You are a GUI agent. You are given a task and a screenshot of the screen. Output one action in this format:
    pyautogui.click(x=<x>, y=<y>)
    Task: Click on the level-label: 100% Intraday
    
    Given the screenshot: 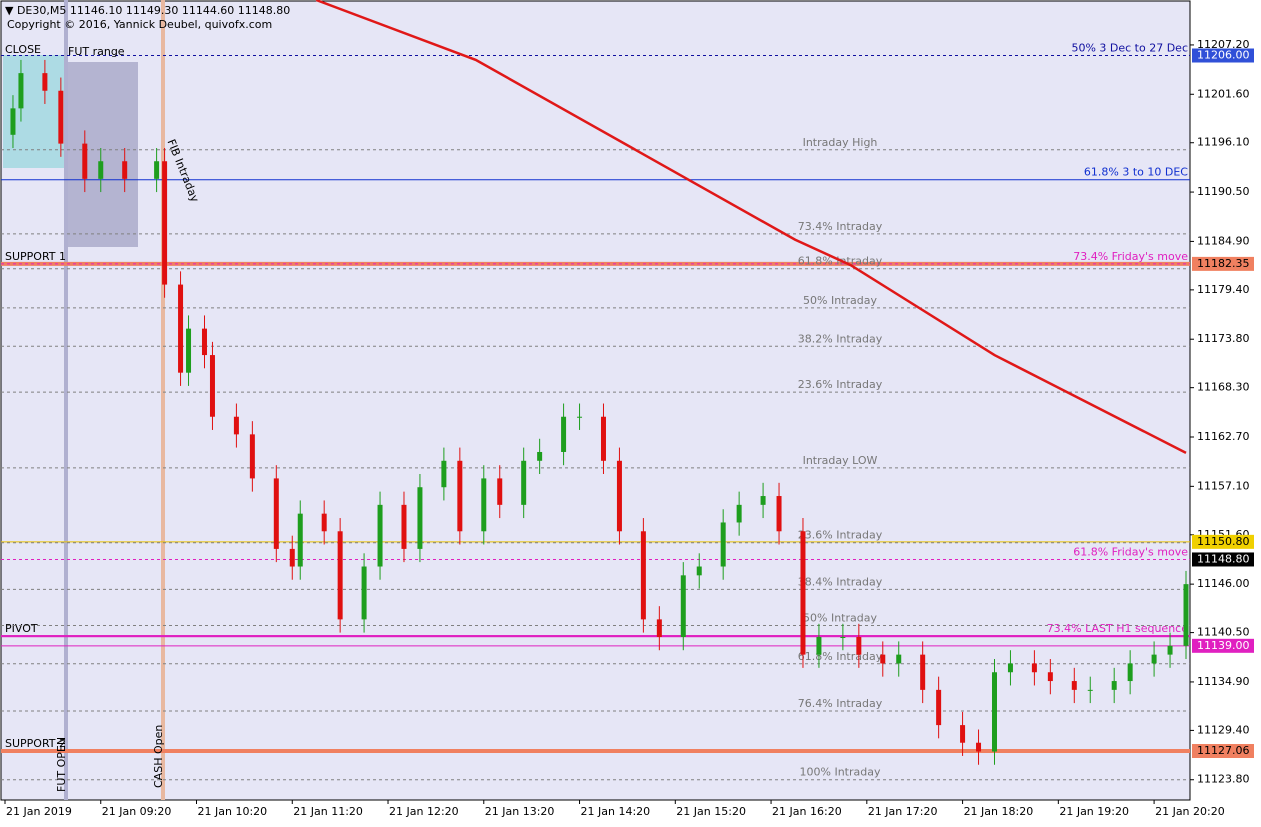 What is the action you would take?
    pyautogui.click(x=840, y=772)
    